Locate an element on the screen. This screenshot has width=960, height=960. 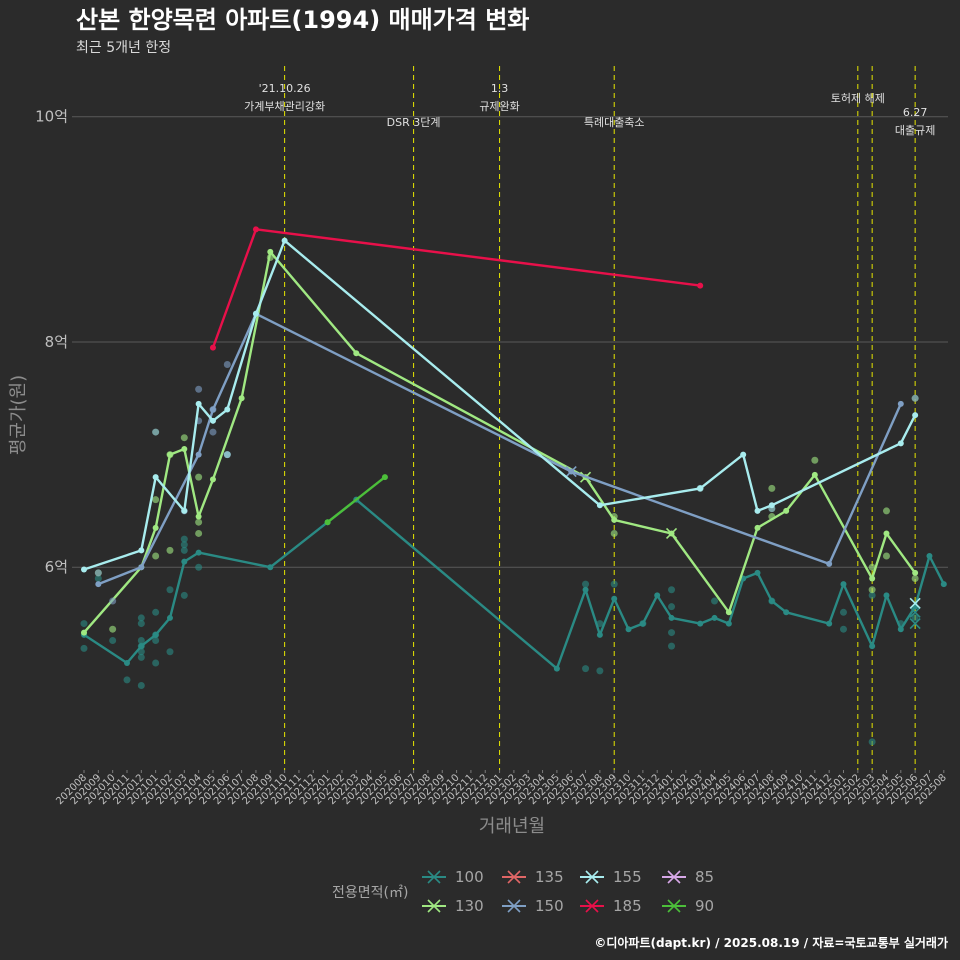
legend-label: 185 is located at coordinates (627, 906).